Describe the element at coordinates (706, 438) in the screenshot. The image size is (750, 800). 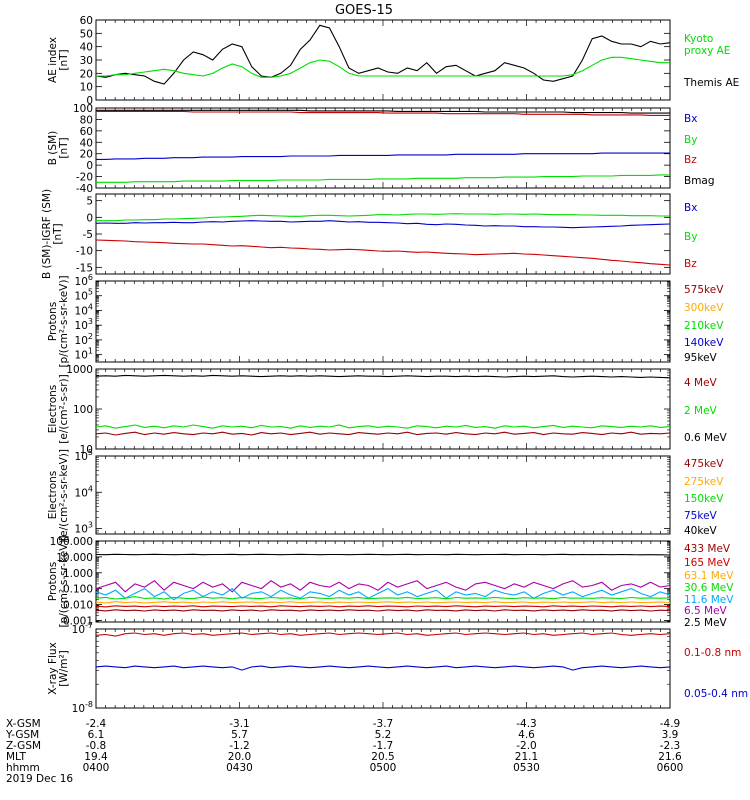
I see `legend-entry: 0.6 MeV` at that location.